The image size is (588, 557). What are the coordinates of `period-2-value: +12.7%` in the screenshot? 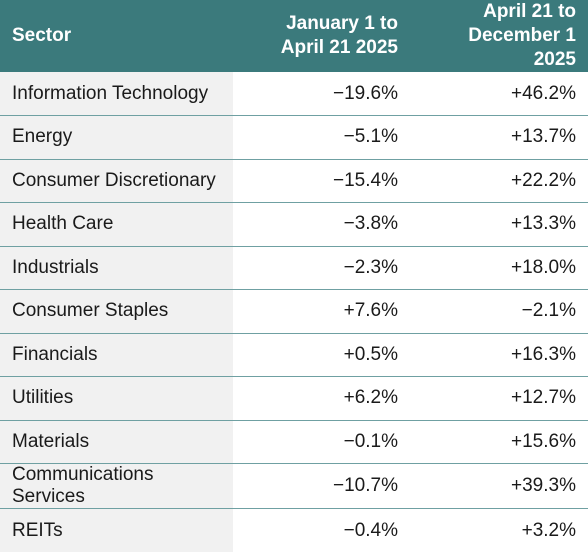 It's located at (499, 398).